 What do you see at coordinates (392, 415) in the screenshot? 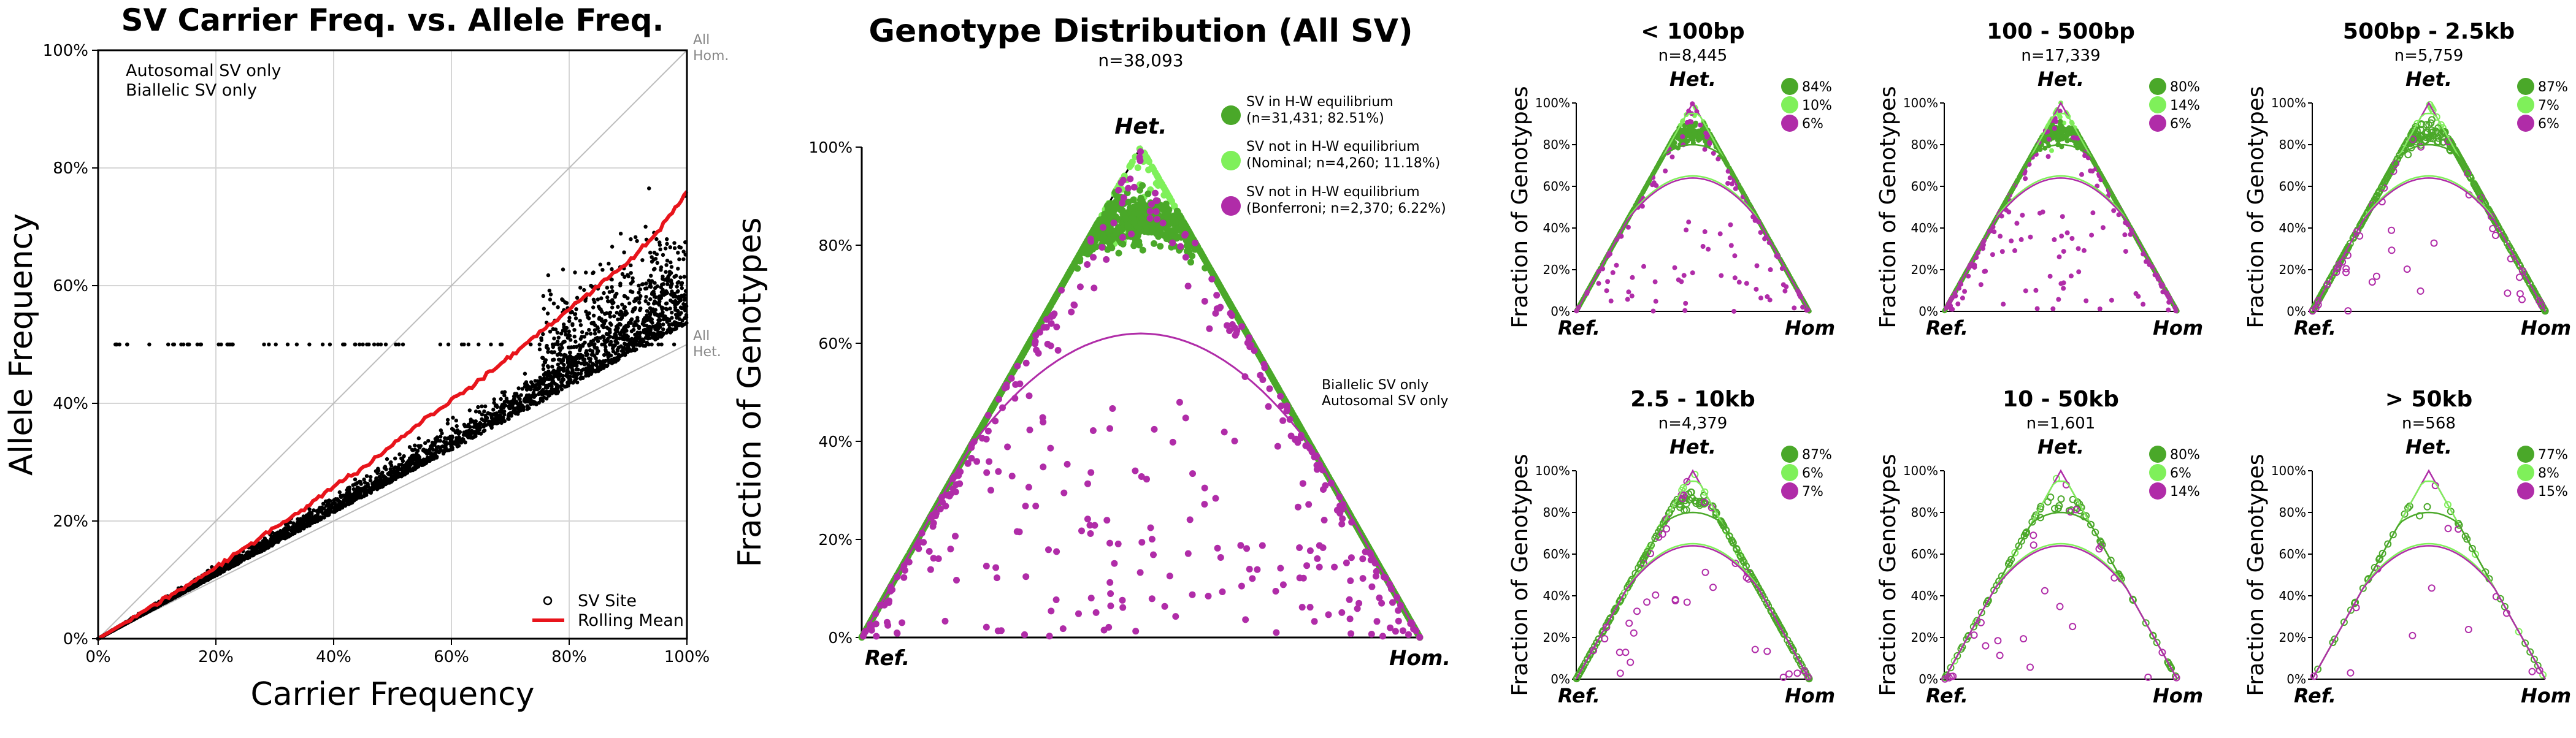
I see `rolling-mean-line` at bounding box center [392, 415].